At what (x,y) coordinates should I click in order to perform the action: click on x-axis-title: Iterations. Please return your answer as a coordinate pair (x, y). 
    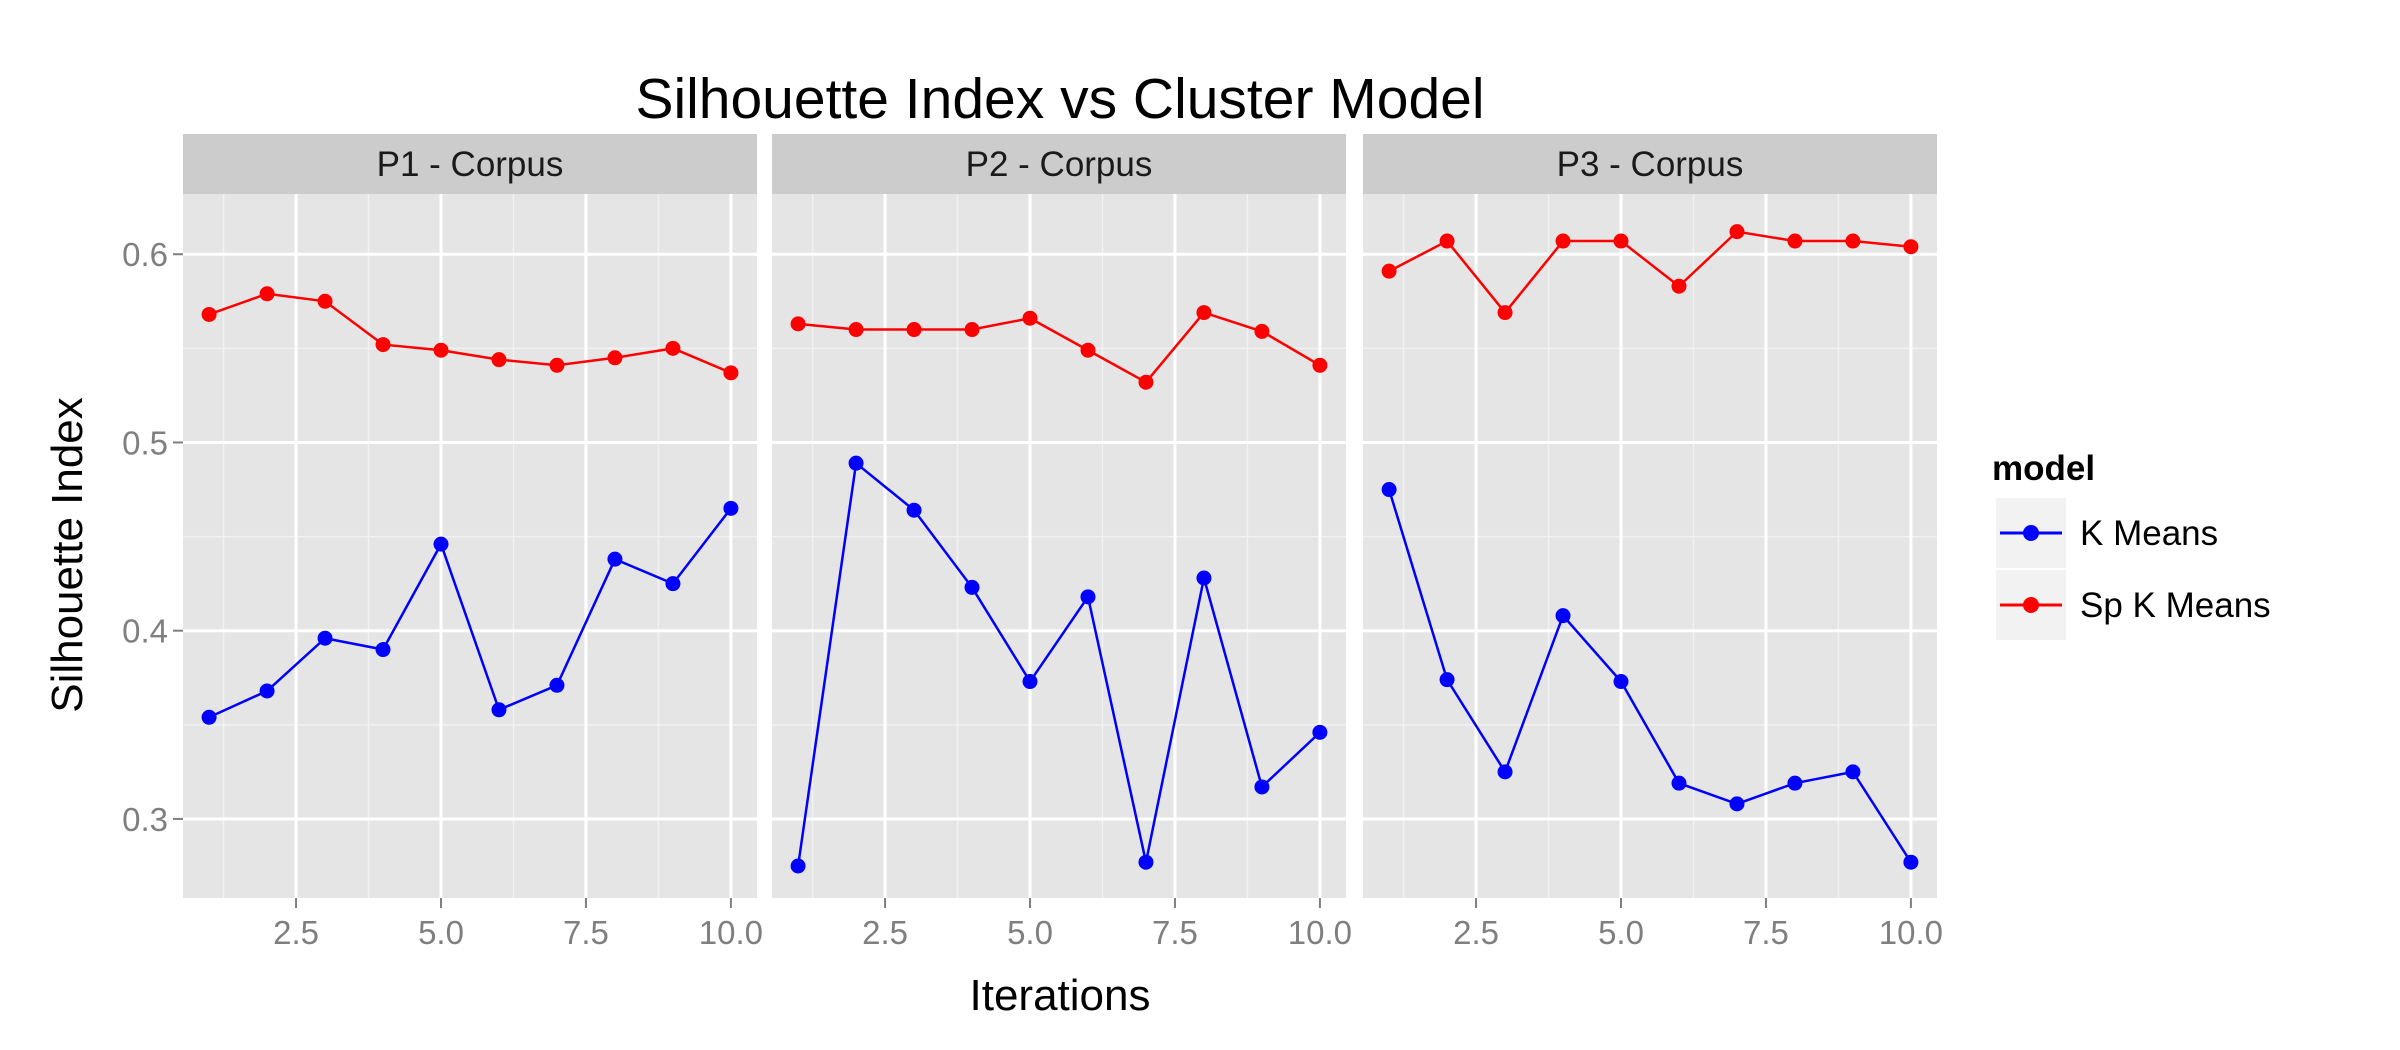
    Looking at the image, I should click on (1060, 995).